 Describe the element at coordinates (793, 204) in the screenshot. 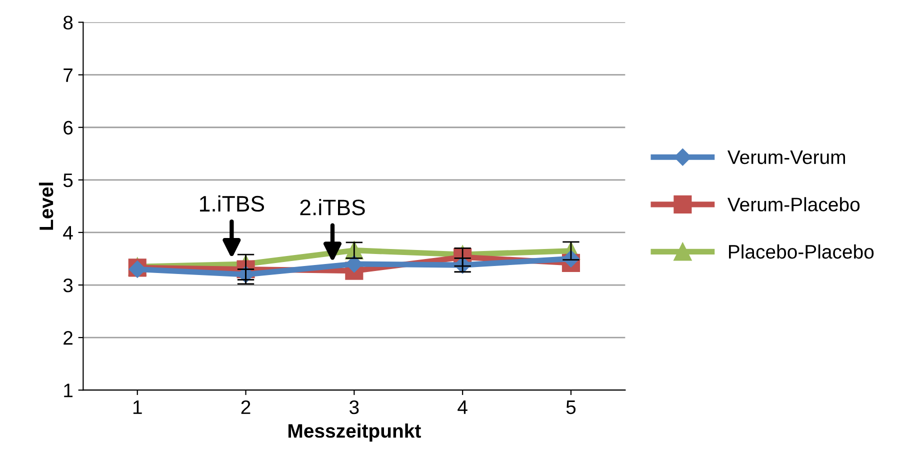

I see `legend-label: Verum-Placebo` at that location.